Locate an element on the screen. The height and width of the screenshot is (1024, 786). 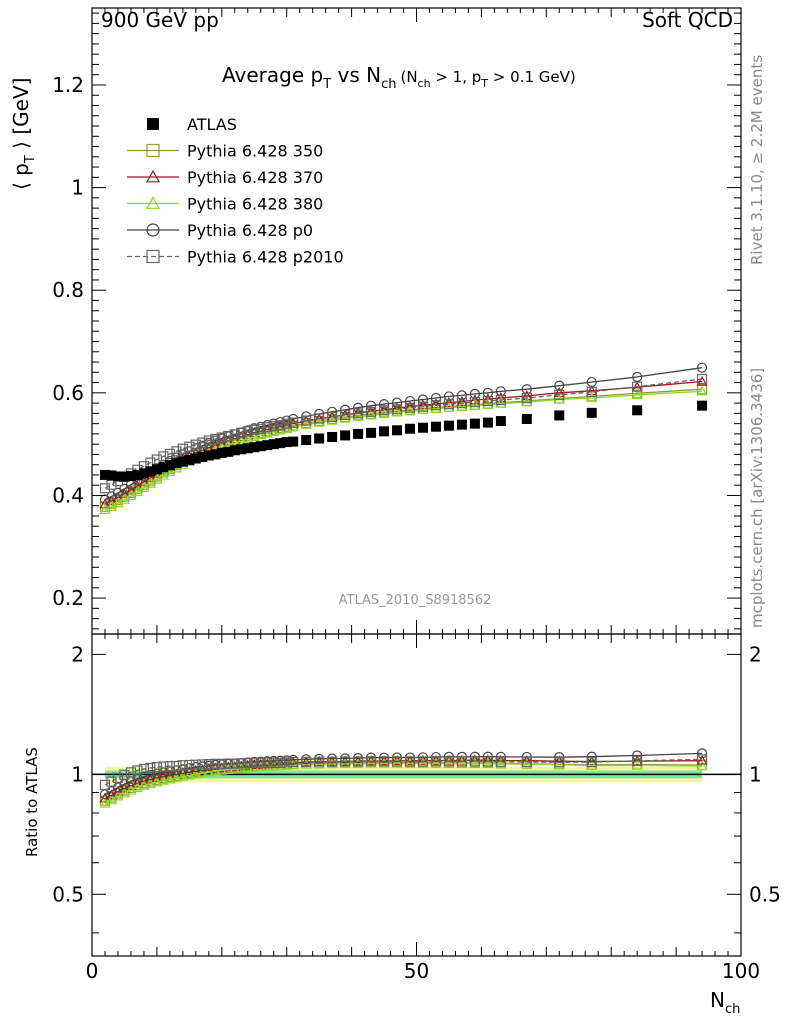
series-line is located at coordinates (403, 434).